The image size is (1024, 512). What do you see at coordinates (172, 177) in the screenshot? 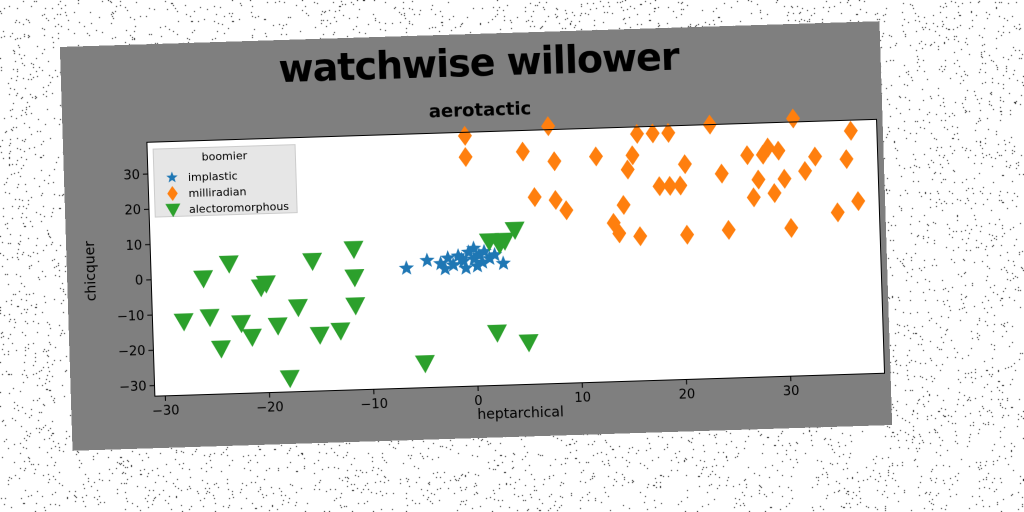
I see `implastic-legend-marker` at bounding box center [172, 177].